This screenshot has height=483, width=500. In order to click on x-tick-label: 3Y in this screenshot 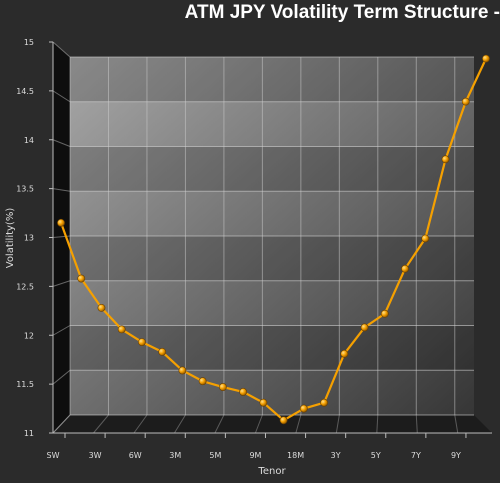, I will do `click(336, 455)`.